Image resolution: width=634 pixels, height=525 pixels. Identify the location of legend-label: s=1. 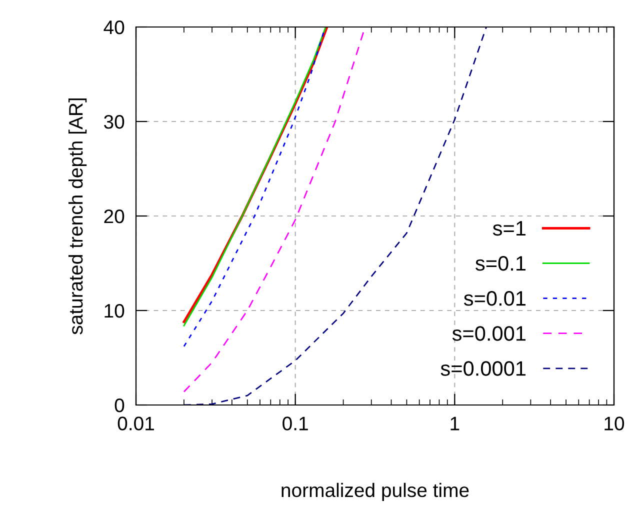
(509, 228).